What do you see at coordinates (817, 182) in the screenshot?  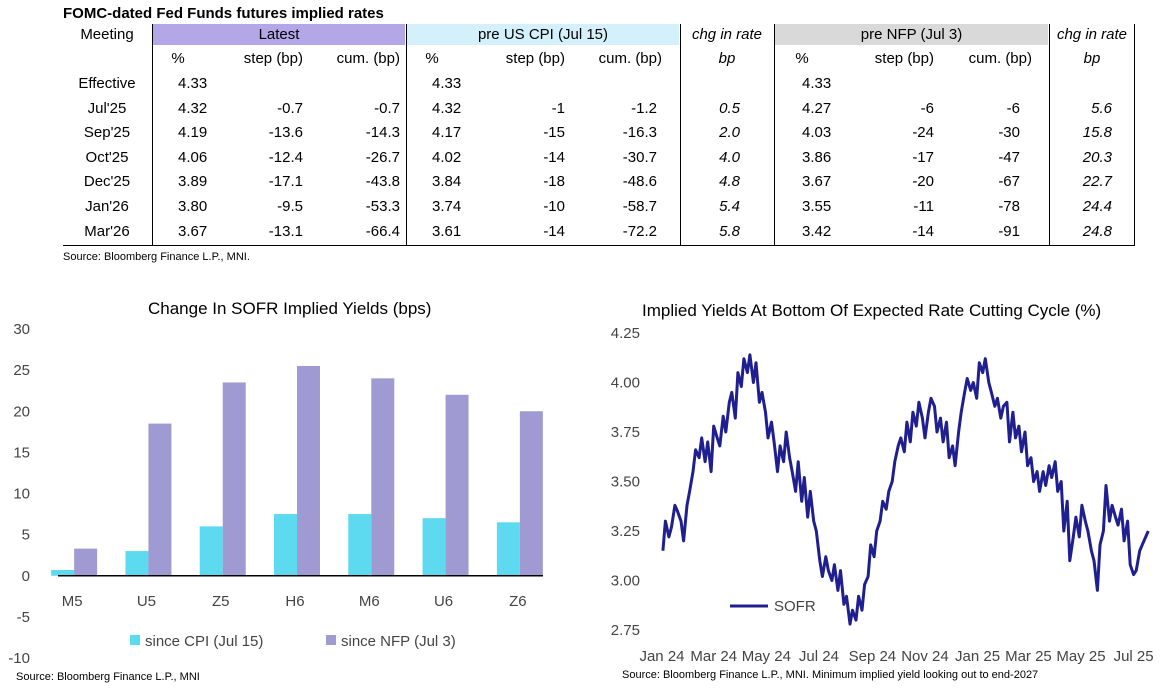 I see `cell-nfp-pct: 3.67` at bounding box center [817, 182].